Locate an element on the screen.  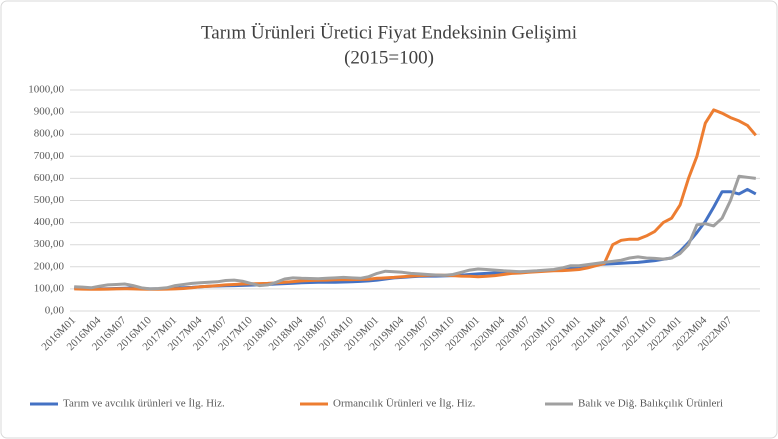
y-tick-label: 100,00 is located at coordinates (49, 288).